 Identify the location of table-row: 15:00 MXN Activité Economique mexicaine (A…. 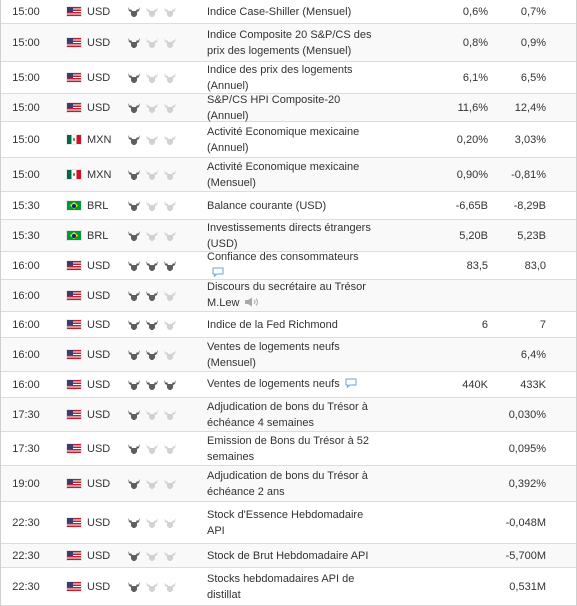
(288, 140).